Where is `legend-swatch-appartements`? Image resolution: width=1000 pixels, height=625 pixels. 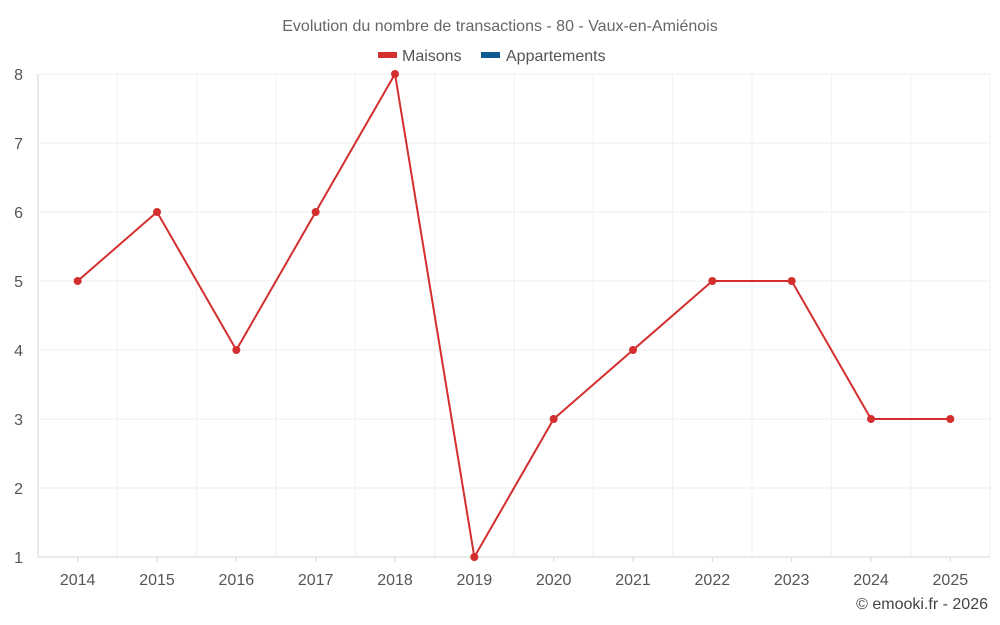 legend-swatch-appartements is located at coordinates (490, 55).